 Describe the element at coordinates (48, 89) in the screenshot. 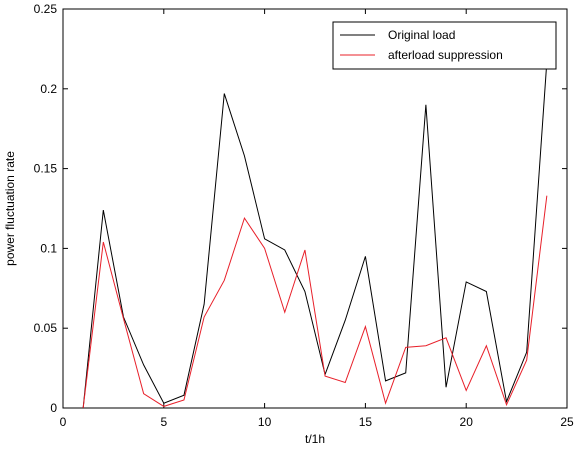

I see `y-tick-label: 0.2` at that location.